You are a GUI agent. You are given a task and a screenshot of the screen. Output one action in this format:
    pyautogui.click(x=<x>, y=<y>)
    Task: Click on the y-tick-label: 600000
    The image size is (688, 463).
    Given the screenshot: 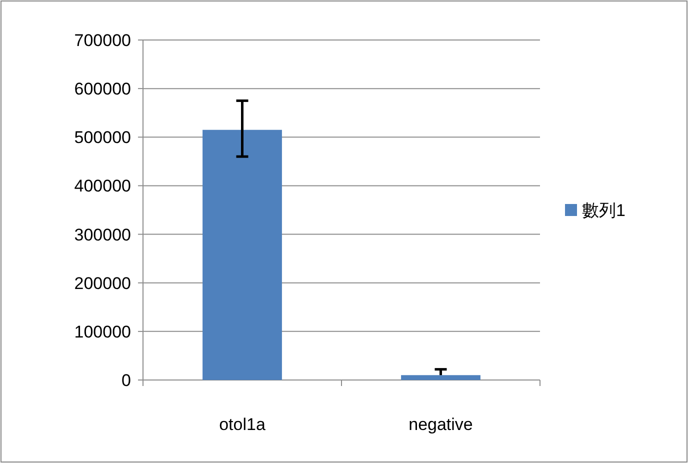 What is the action you would take?
    pyautogui.click(x=102, y=89)
    